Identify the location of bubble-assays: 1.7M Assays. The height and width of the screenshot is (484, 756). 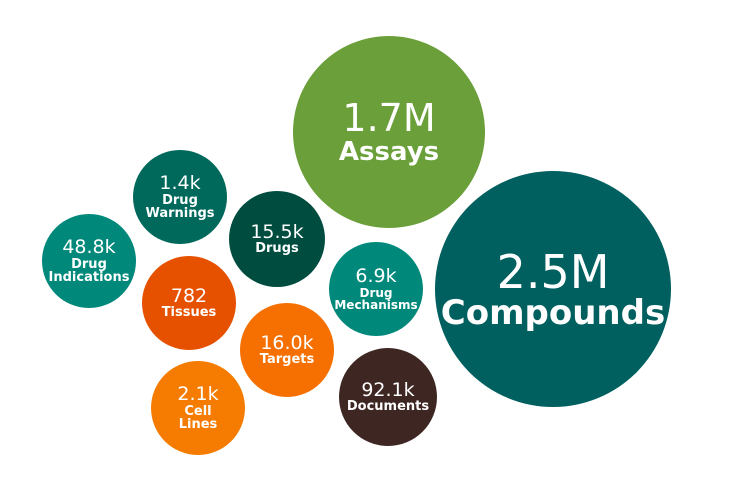
(389, 132).